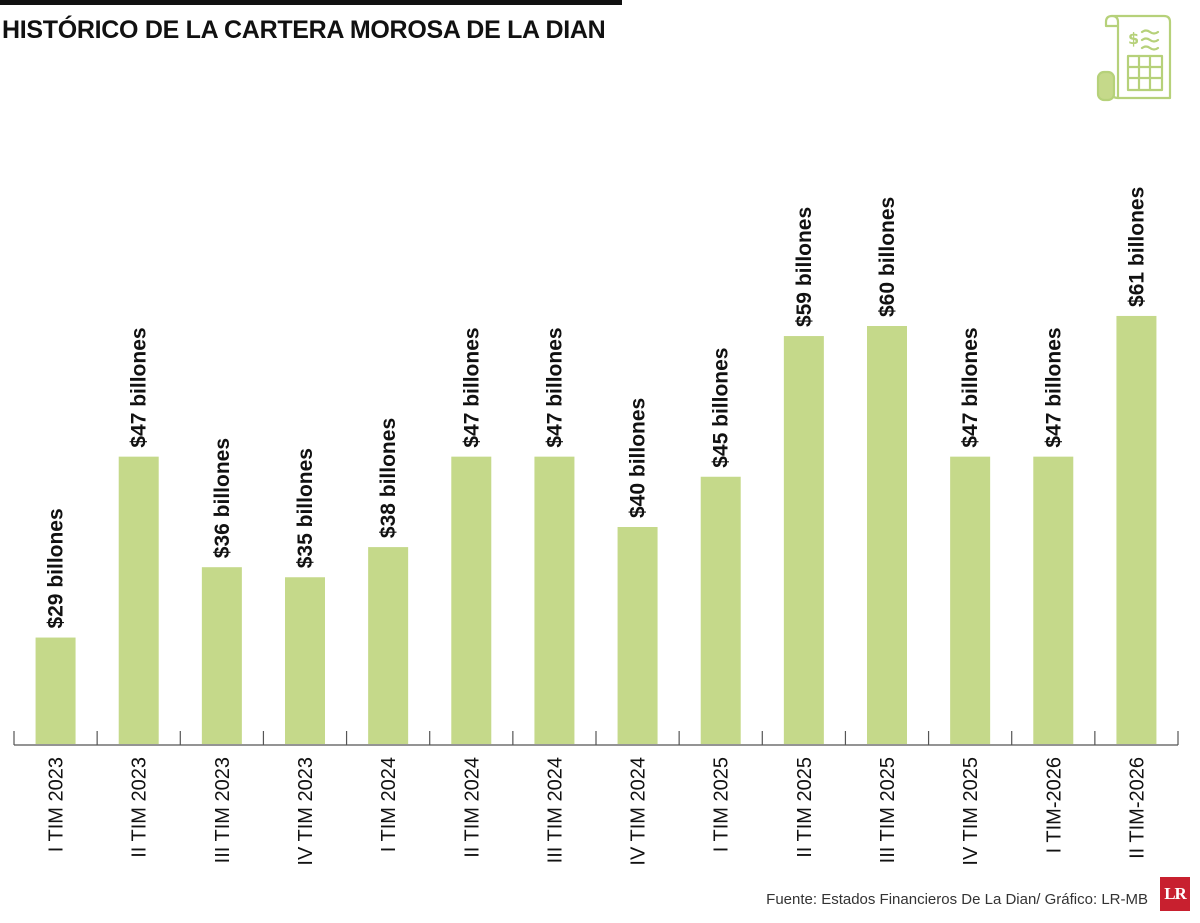 The width and height of the screenshot is (1200, 923). What do you see at coordinates (223, 810) in the screenshot?
I see `x-tick-label: III TIM 2023` at bounding box center [223, 810].